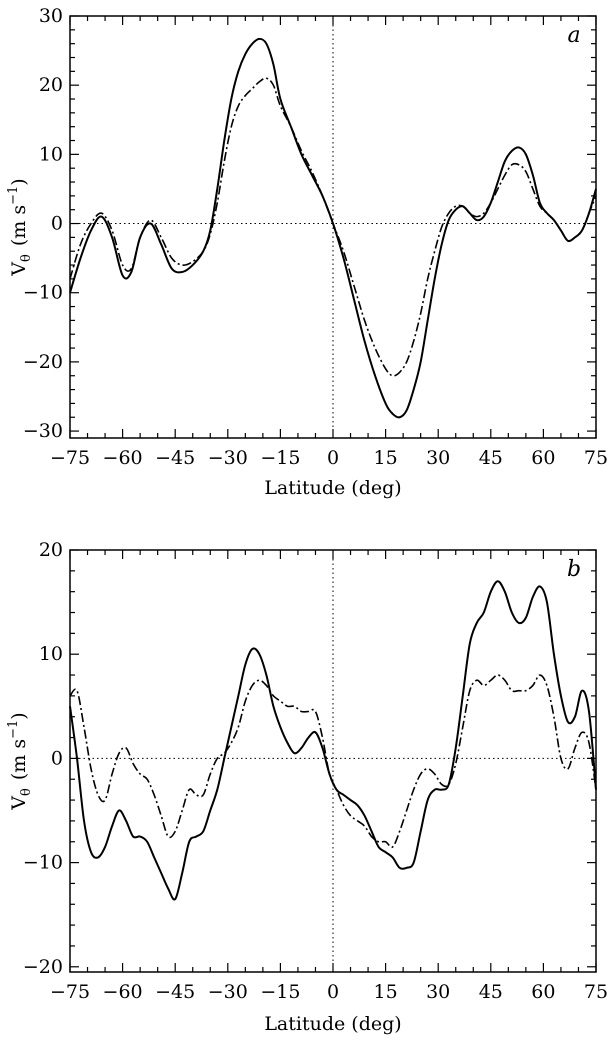  Describe the element at coordinates (51, 16) in the screenshot. I see `y-tick-label: 30` at that location.